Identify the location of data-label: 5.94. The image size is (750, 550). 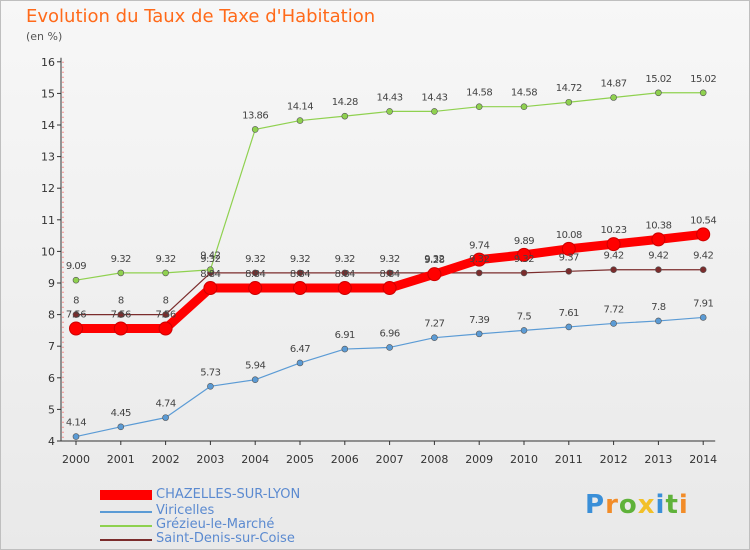
(255, 366).